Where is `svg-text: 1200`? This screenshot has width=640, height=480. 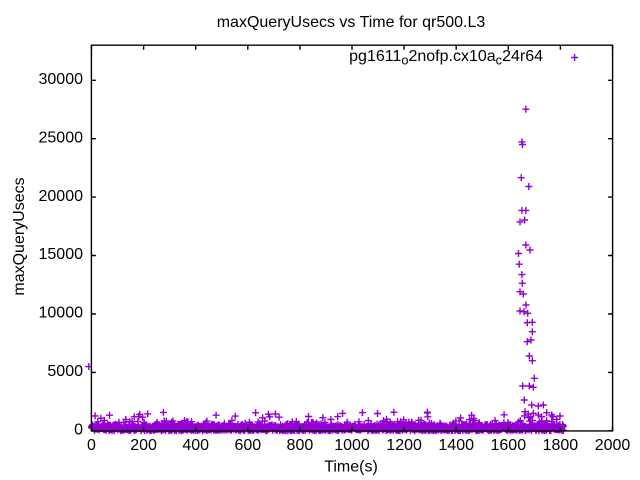 svg-text: 1200 is located at coordinates (404, 445).